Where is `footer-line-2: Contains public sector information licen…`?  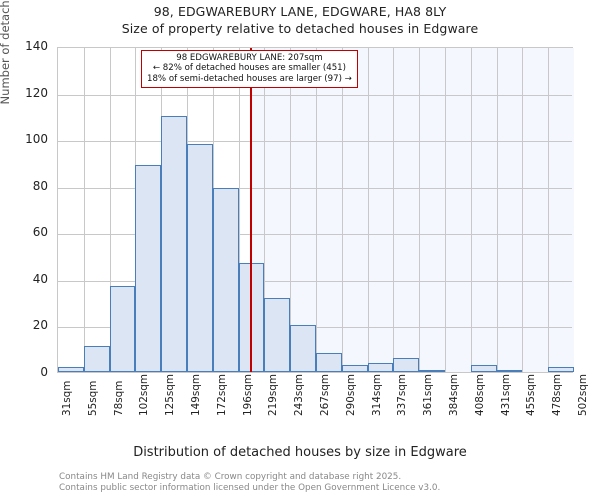 footer-line-2: Contains public sector information licen… is located at coordinates (250, 487).